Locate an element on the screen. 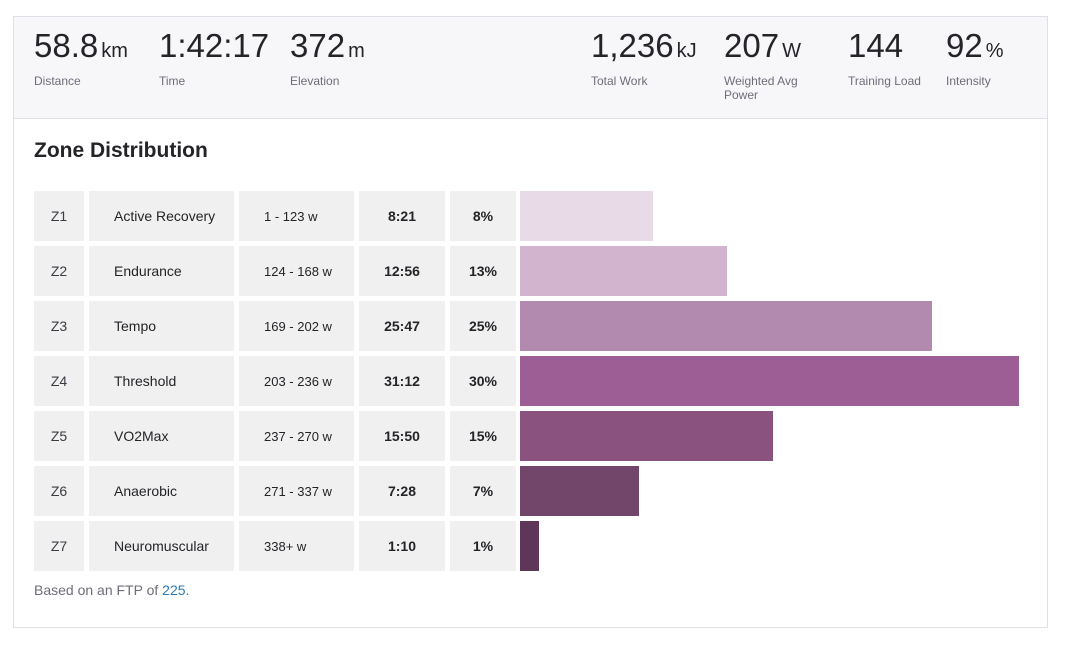  zone-percent: 7% is located at coordinates (483, 491).